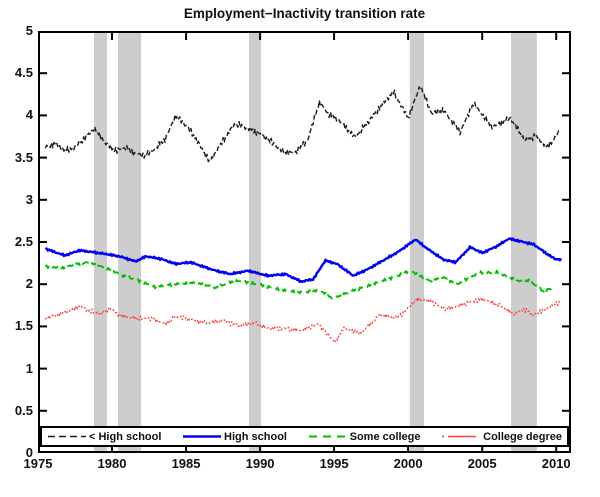 The width and height of the screenshot is (600, 497). I want to click on y-axis-tick-label: 4.5, so click(23, 73).